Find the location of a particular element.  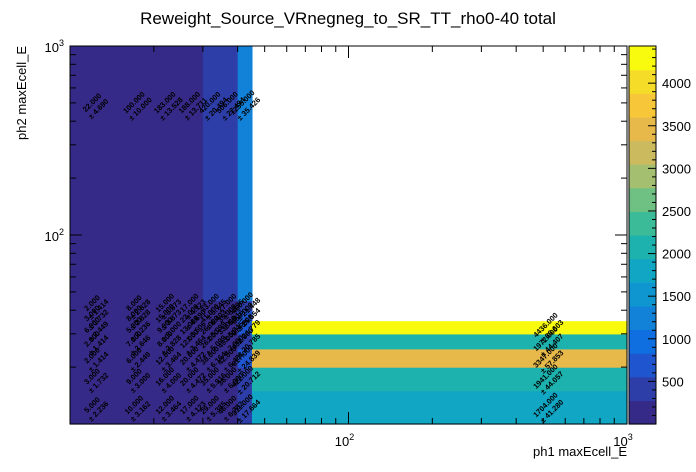

color-scale-frame is located at coordinates (642, 235).